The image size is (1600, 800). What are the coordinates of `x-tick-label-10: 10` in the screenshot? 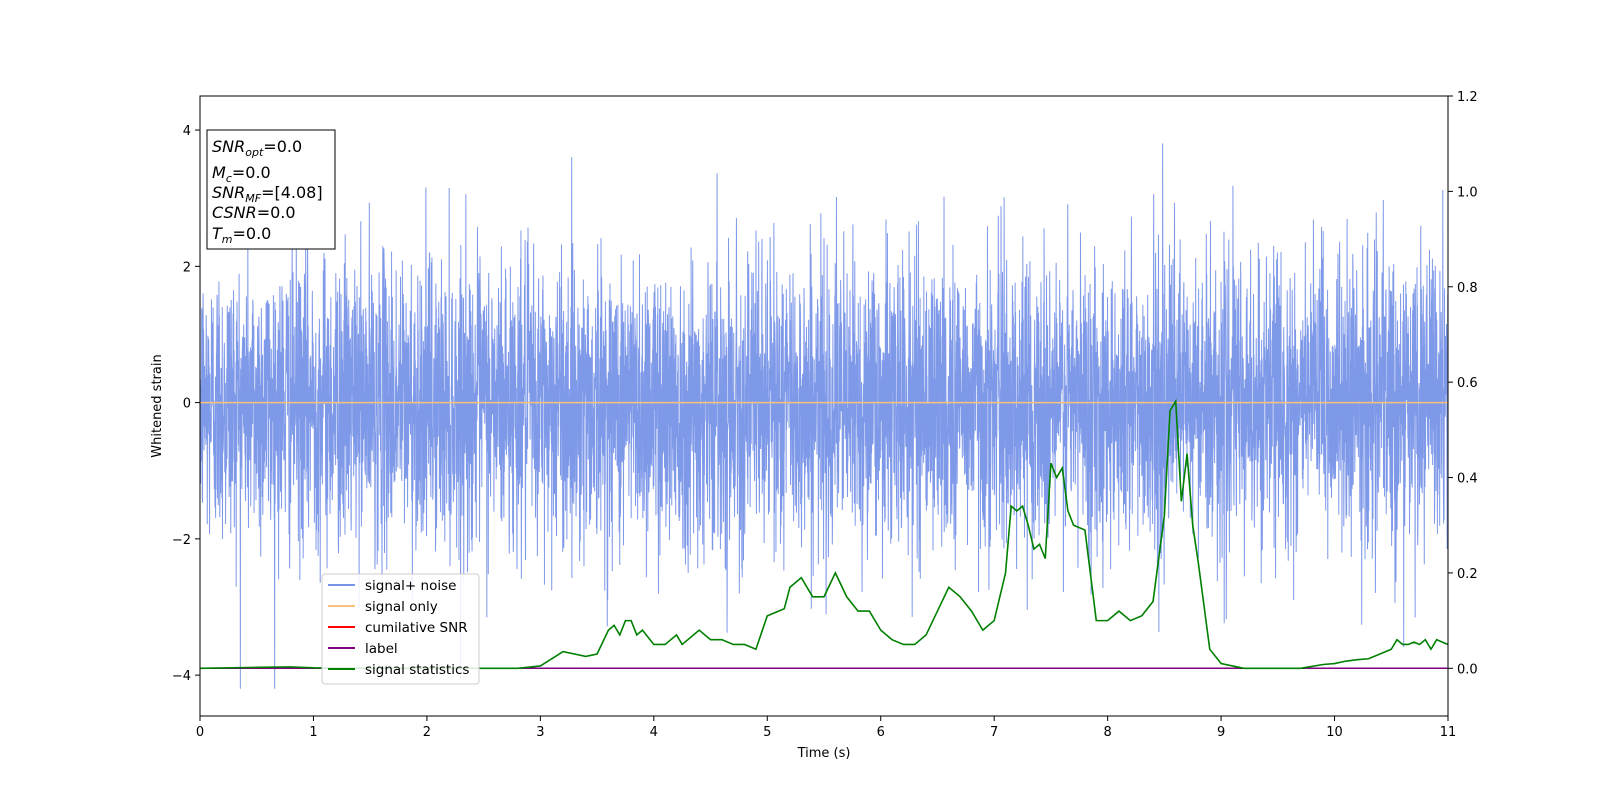 It's located at (1334, 732).